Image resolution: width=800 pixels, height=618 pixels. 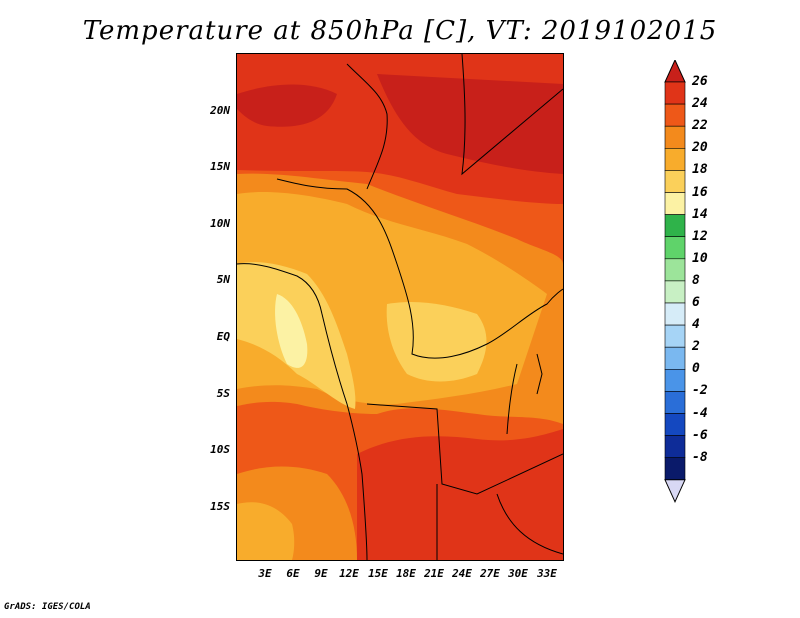 I want to click on colorbar-label: -2, so click(x=700, y=391).